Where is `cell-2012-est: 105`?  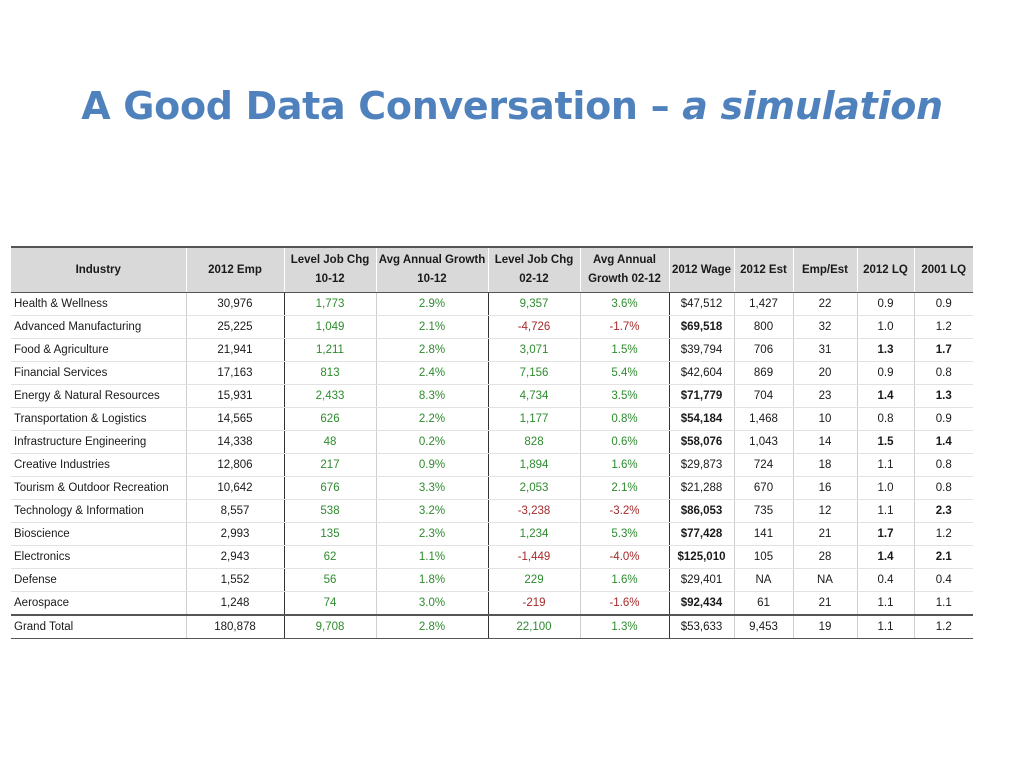
cell-2012-est: 105 is located at coordinates (763, 557).